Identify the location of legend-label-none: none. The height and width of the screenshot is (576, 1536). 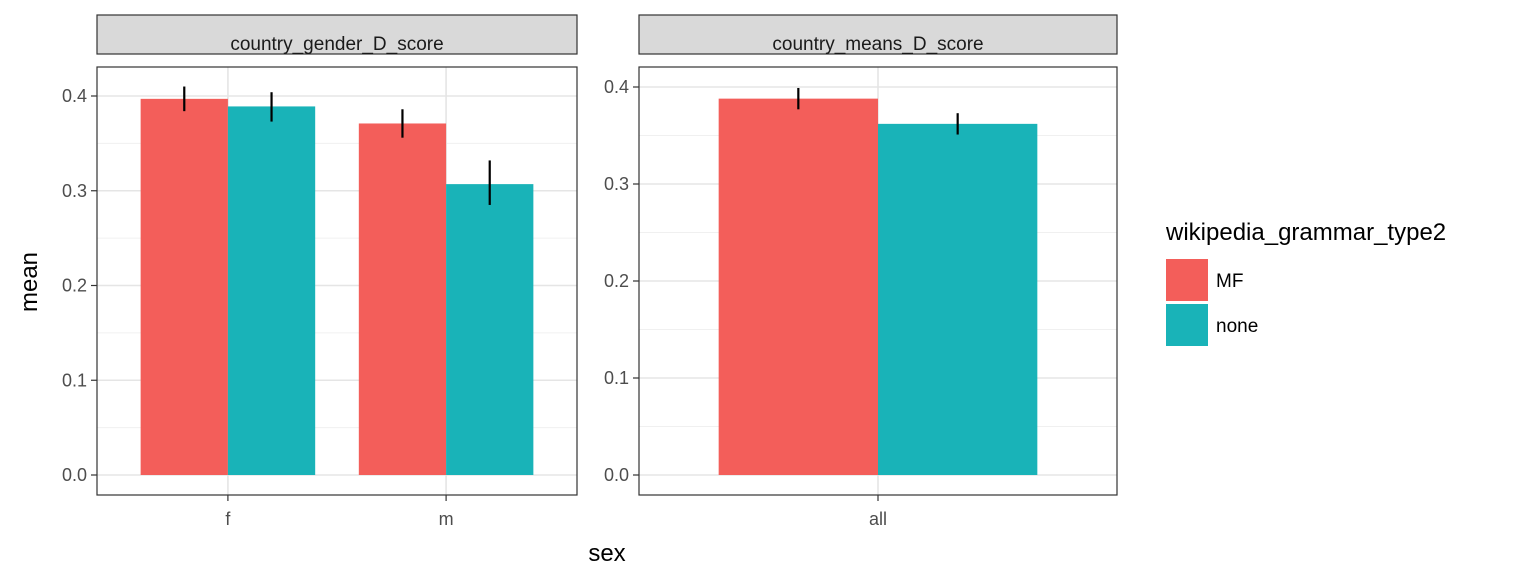
(1237, 326).